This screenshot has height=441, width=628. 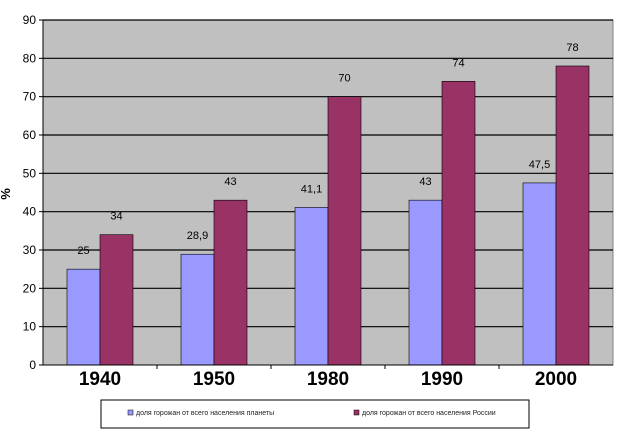 What do you see at coordinates (116, 217) in the screenshot?
I see `data-label: 34` at bounding box center [116, 217].